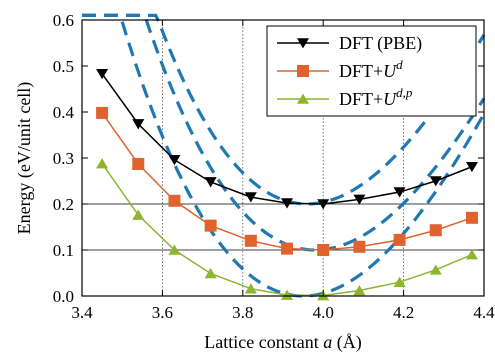  What do you see at coordinates (82, 312) in the screenshot?
I see `x-tick-label: 3.4` at bounding box center [82, 312].